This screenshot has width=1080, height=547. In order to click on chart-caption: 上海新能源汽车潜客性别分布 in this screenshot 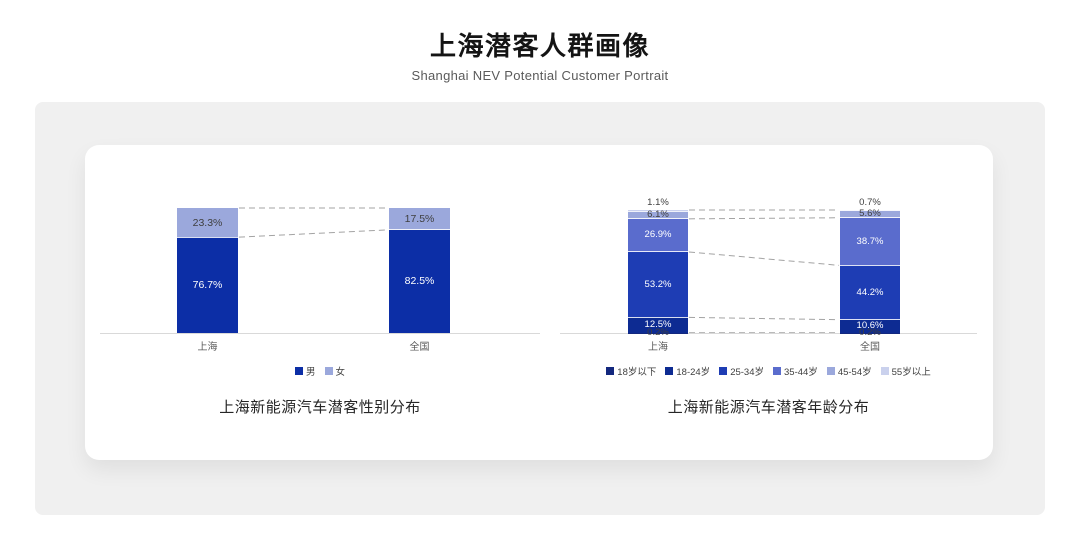, I will do `click(320, 407)`.